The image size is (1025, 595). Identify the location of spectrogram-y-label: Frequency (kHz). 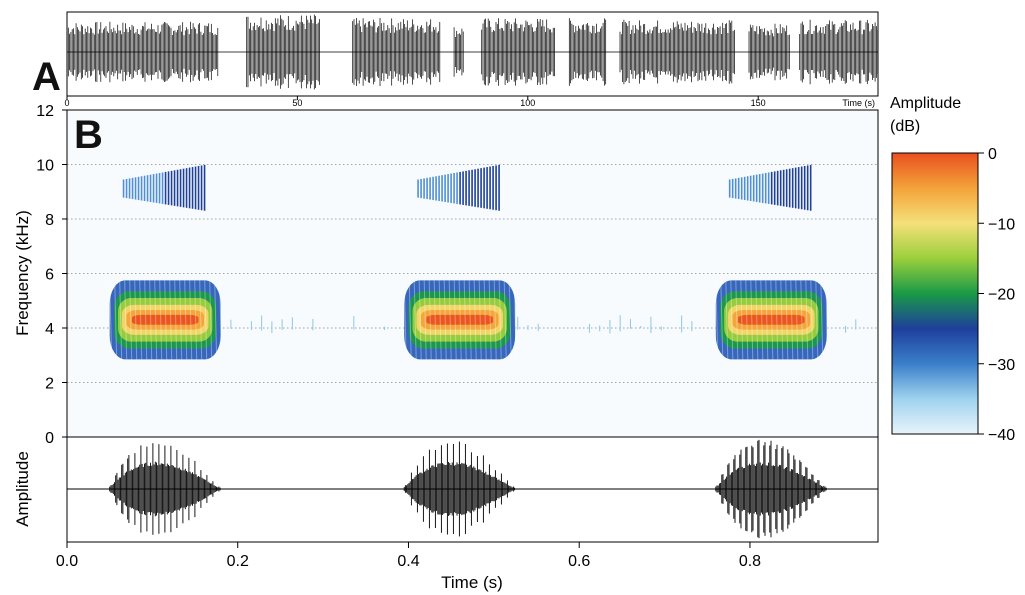
(22, 273).